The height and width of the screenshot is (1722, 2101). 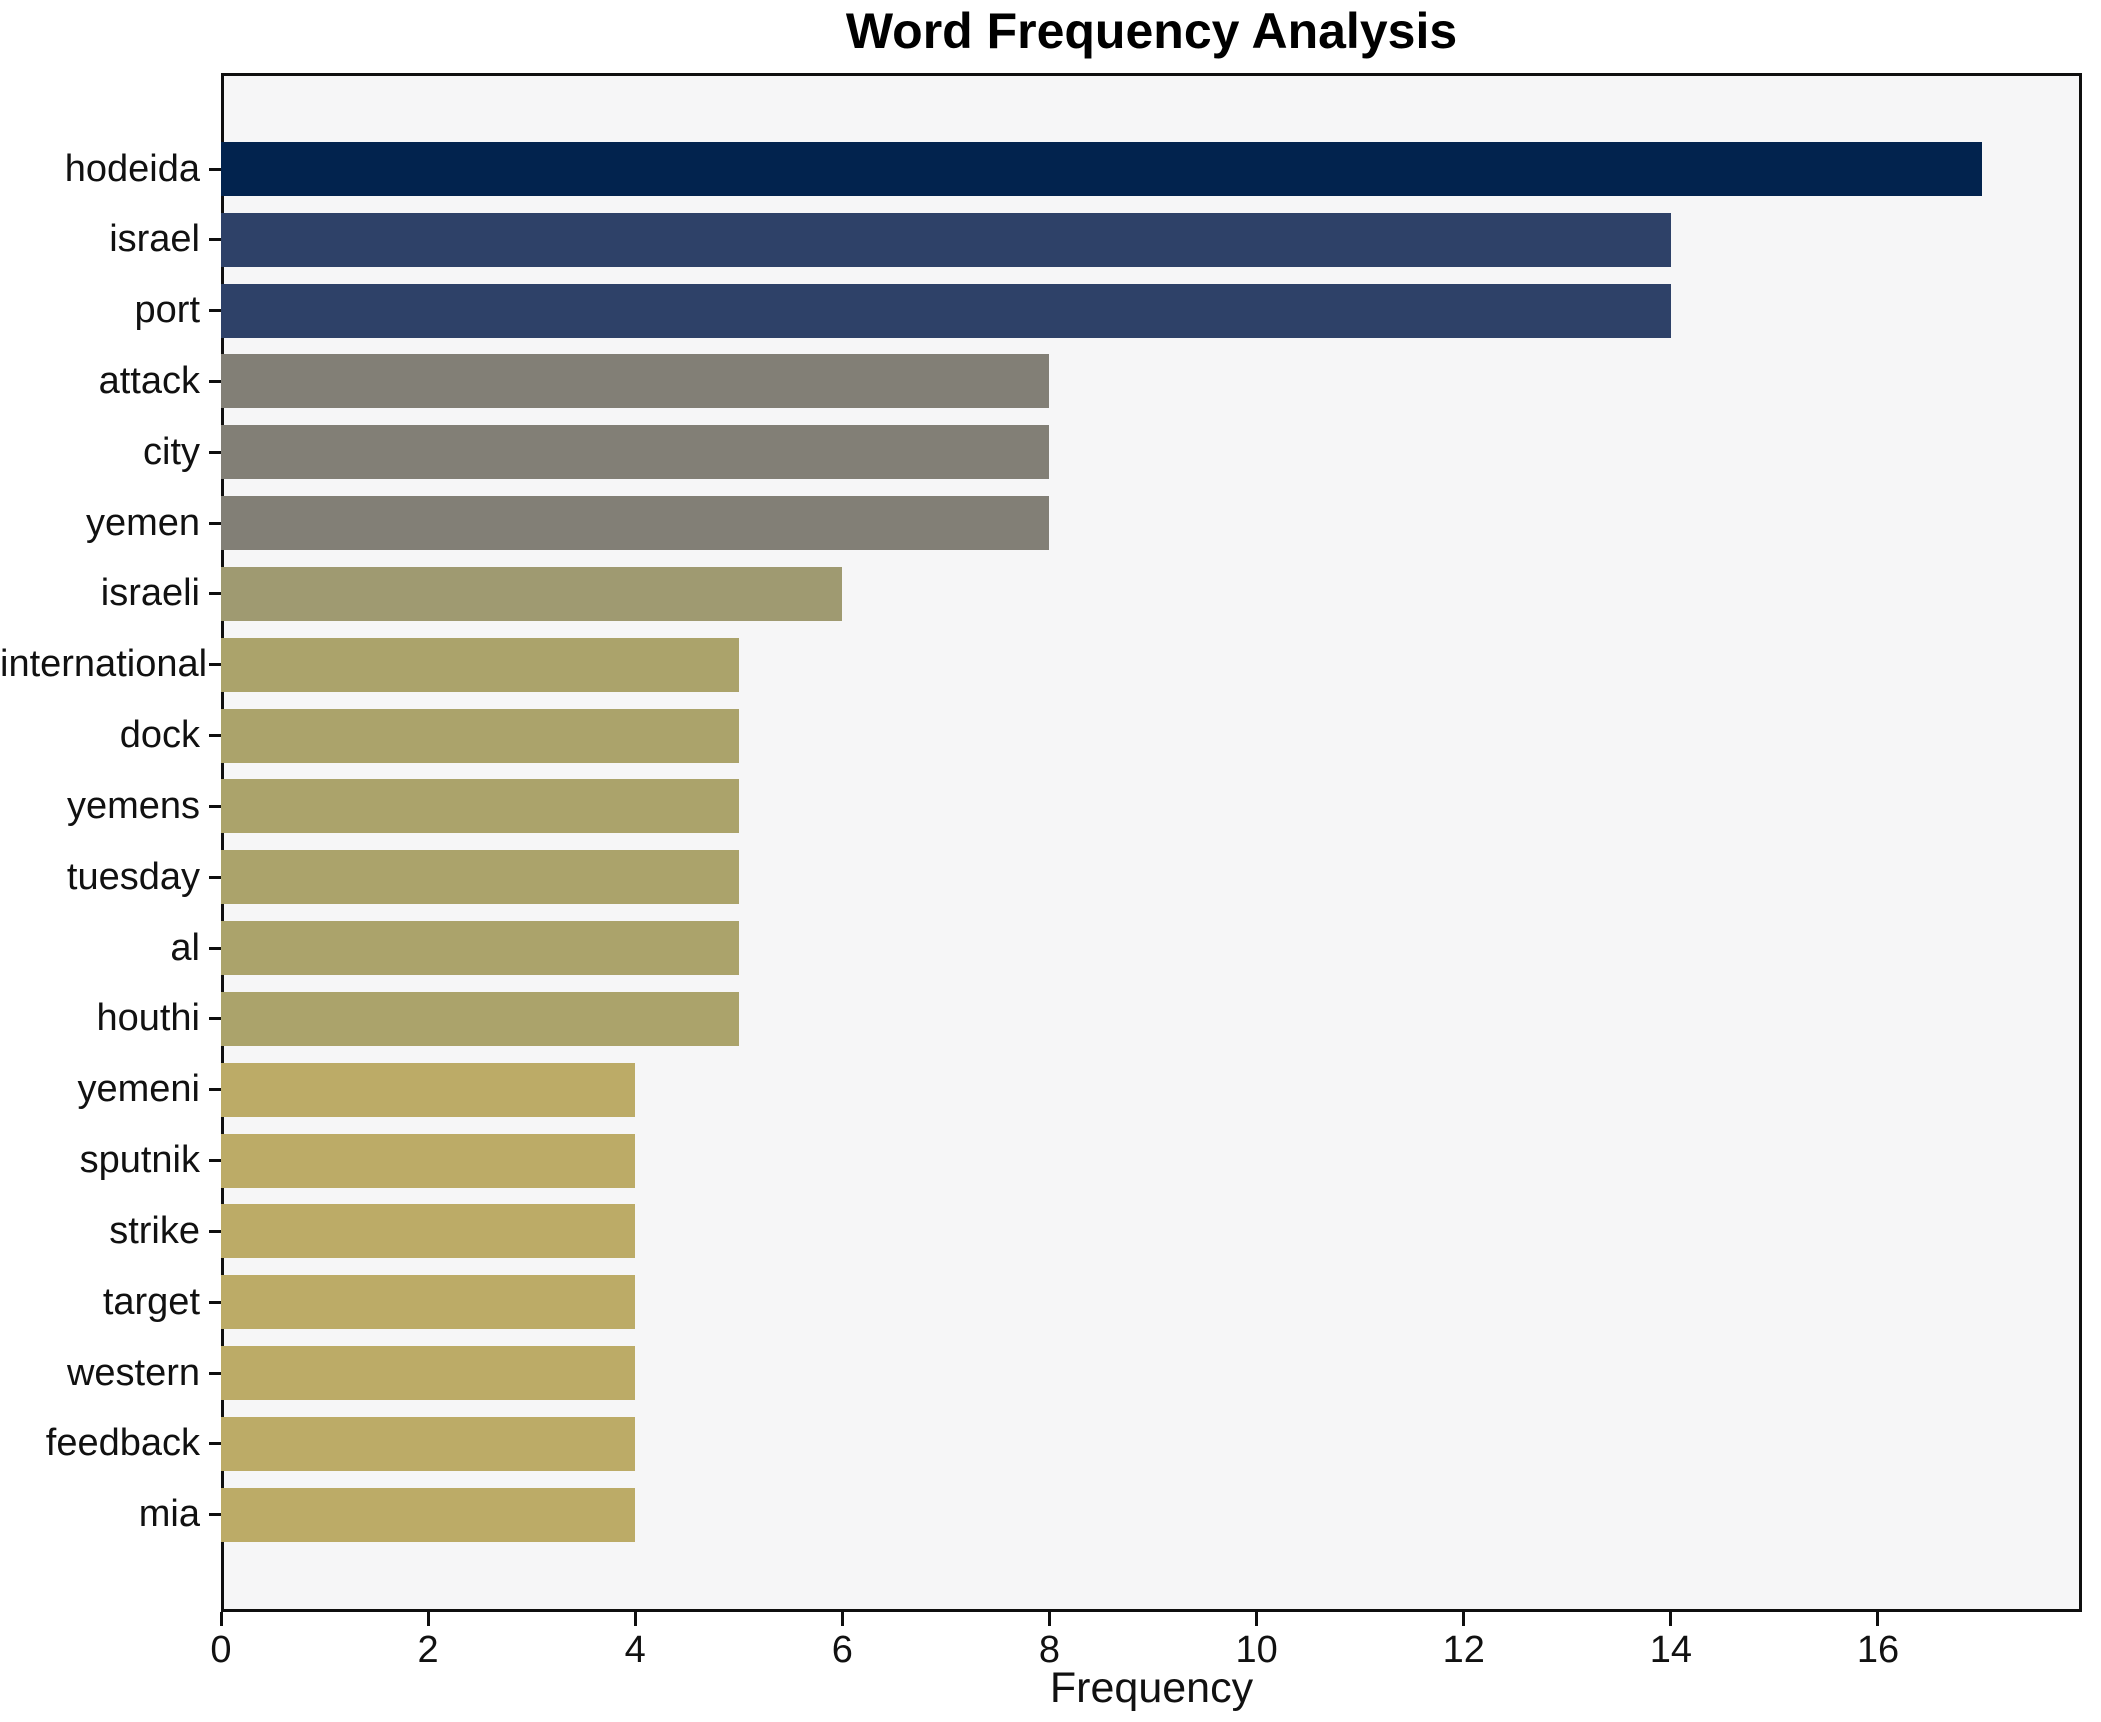 I want to click on bar-row: city, so click(x=1041, y=452).